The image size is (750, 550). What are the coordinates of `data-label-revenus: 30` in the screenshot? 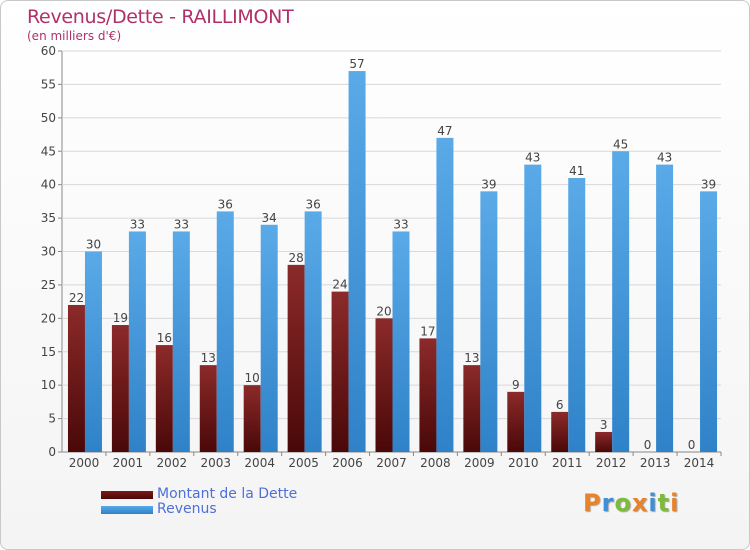 It's located at (93, 245).